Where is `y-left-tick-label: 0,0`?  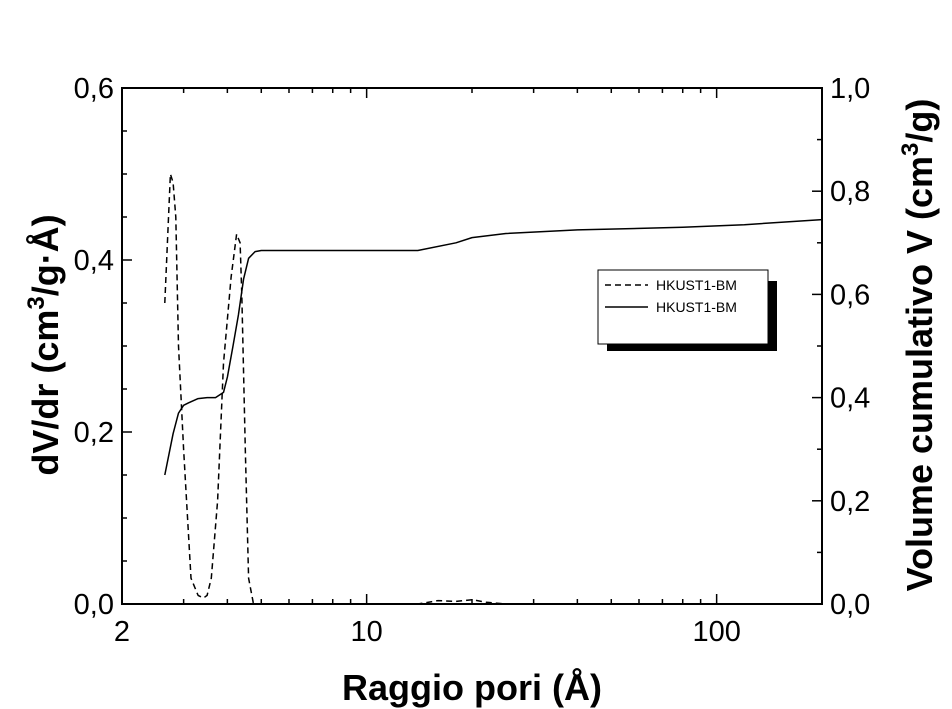 y-left-tick-label: 0,0 is located at coordinates (94, 605).